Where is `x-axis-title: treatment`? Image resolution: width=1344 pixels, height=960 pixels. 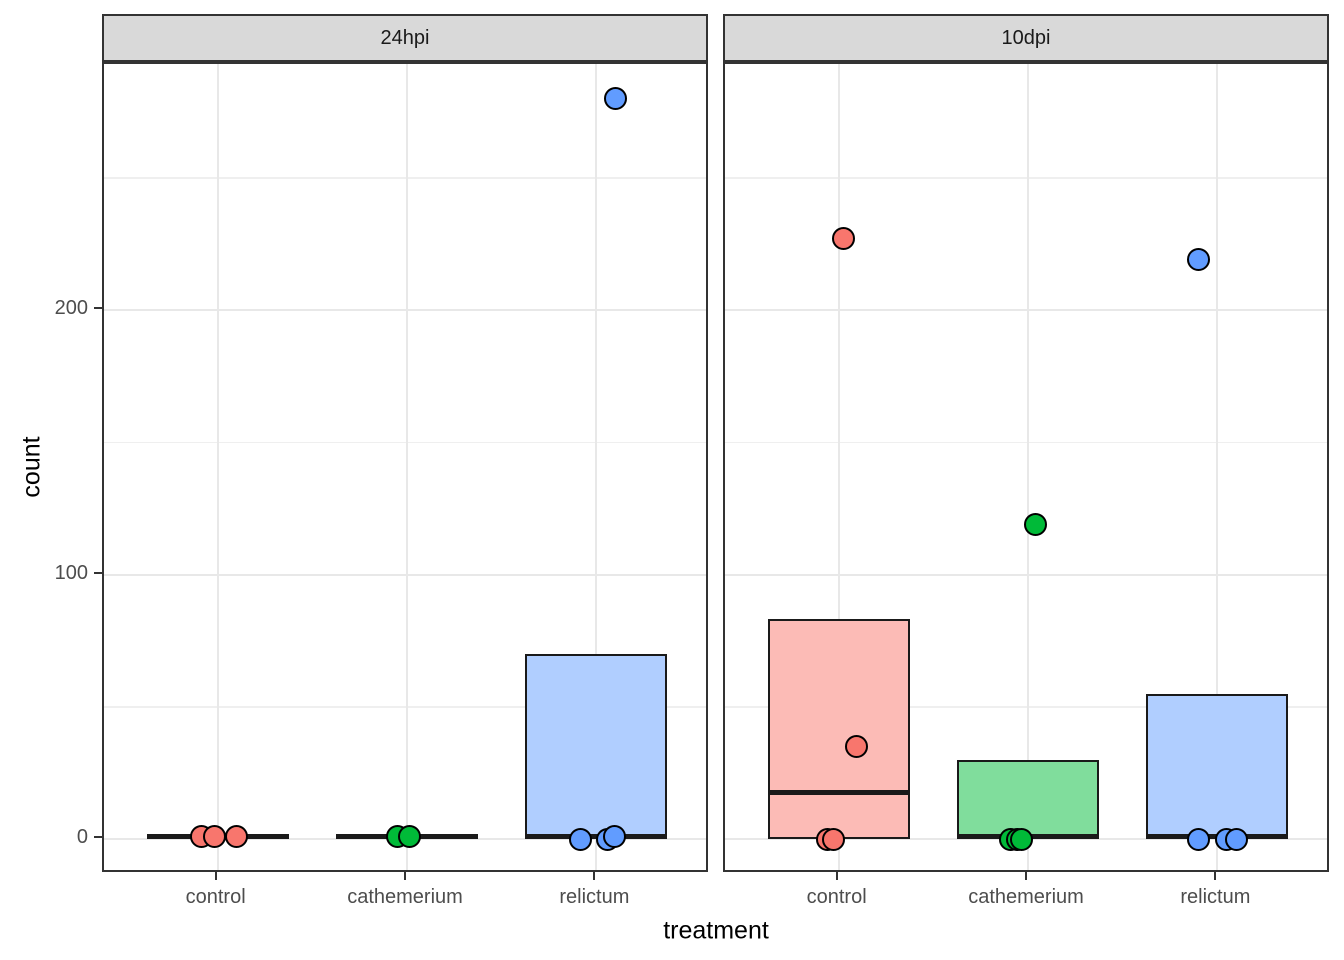
x-axis-title: treatment is located at coordinates (716, 930).